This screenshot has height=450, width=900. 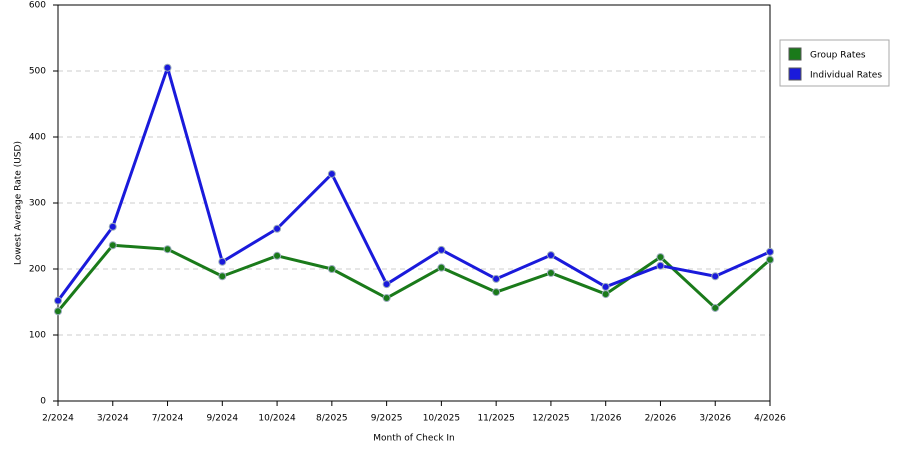 I want to click on x-tick-label: 10/2025, so click(x=441, y=419).